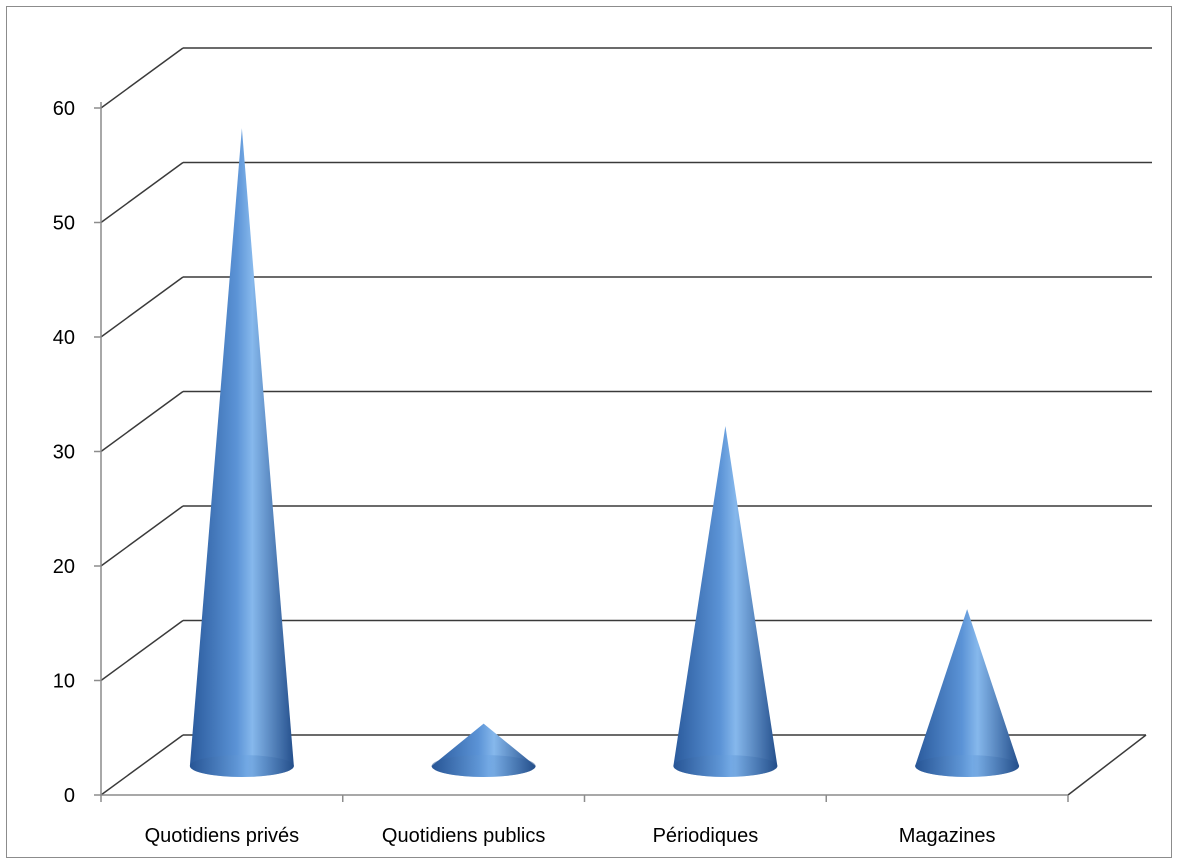  Describe the element at coordinates (706, 836) in the screenshot. I see `category-label: Périodiques` at that location.